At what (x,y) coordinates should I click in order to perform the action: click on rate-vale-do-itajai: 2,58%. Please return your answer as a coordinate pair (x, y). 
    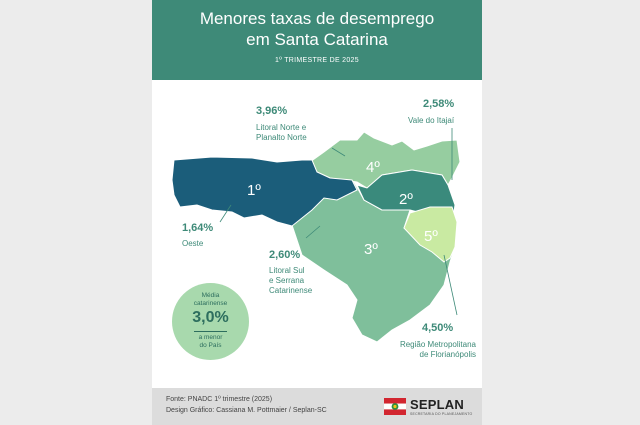
    Looking at the image, I should click on (439, 104).